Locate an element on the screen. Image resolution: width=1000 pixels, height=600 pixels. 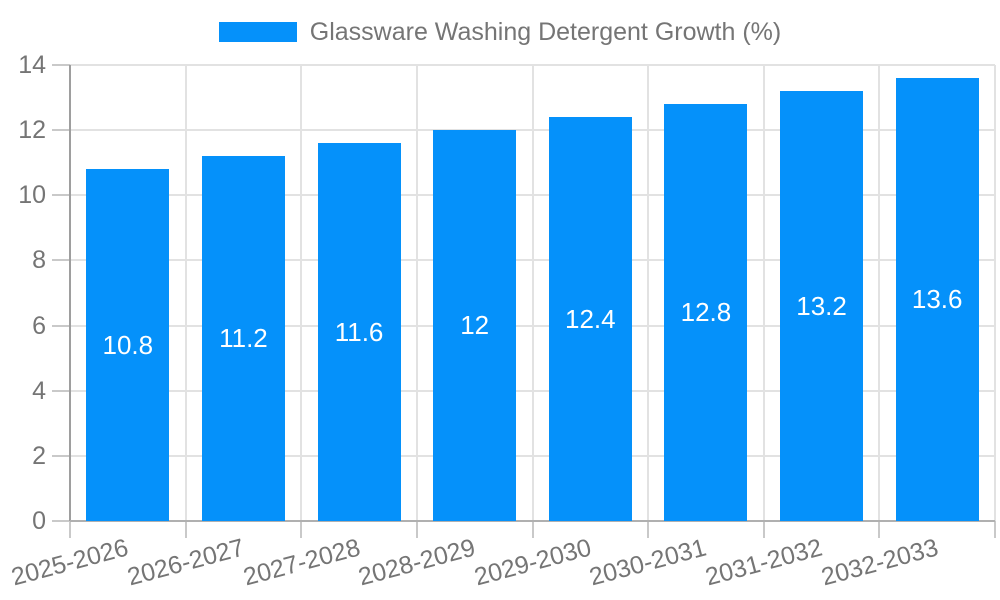
bar-value-label: 12.8 is located at coordinates (706, 312).